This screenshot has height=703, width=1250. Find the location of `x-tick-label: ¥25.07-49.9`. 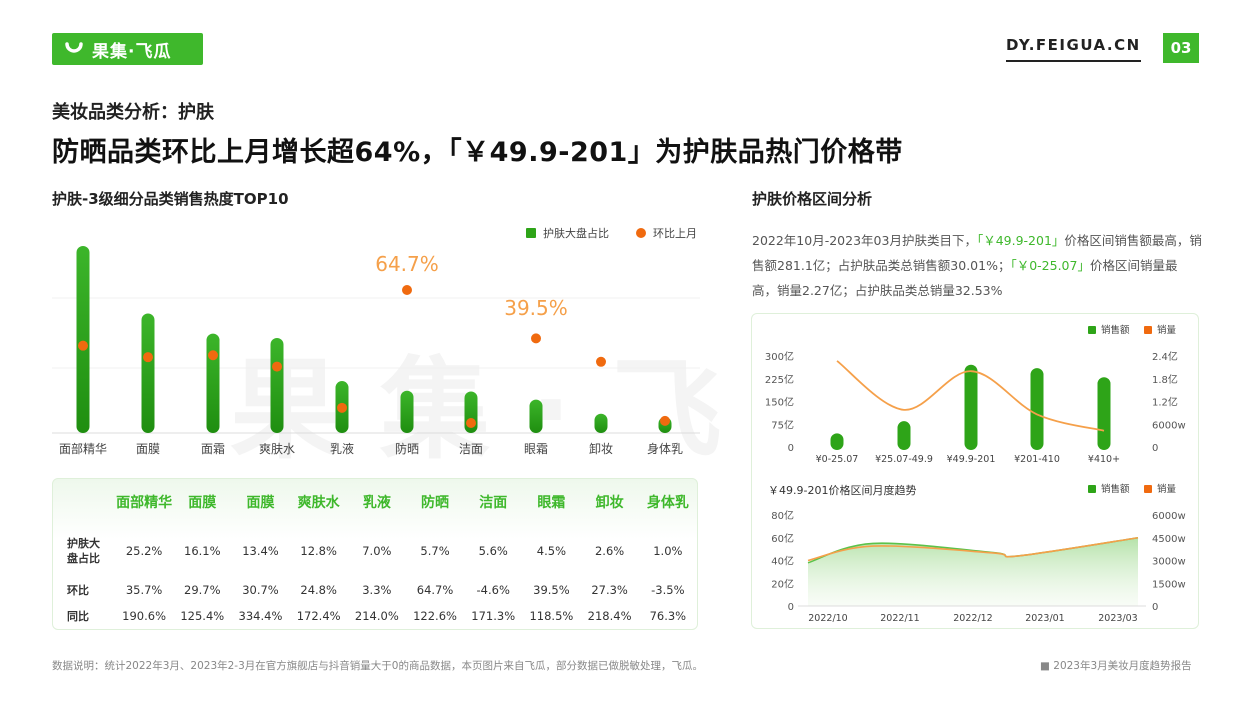

x-tick-label: ¥25.07-49.9 is located at coordinates (904, 459).